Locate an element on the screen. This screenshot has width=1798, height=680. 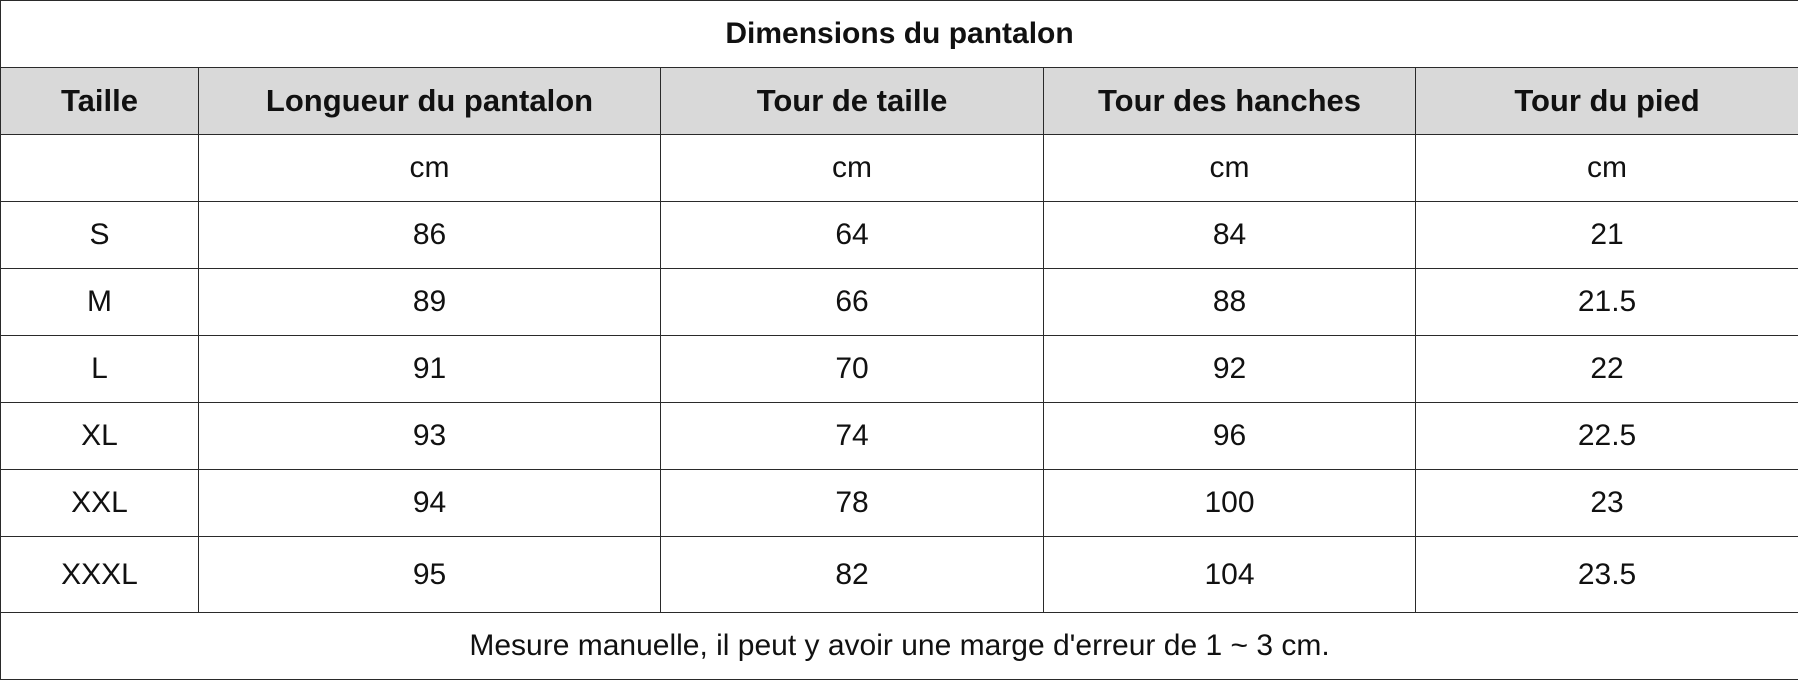
table-cell: 23.5 is located at coordinates (1607, 575).